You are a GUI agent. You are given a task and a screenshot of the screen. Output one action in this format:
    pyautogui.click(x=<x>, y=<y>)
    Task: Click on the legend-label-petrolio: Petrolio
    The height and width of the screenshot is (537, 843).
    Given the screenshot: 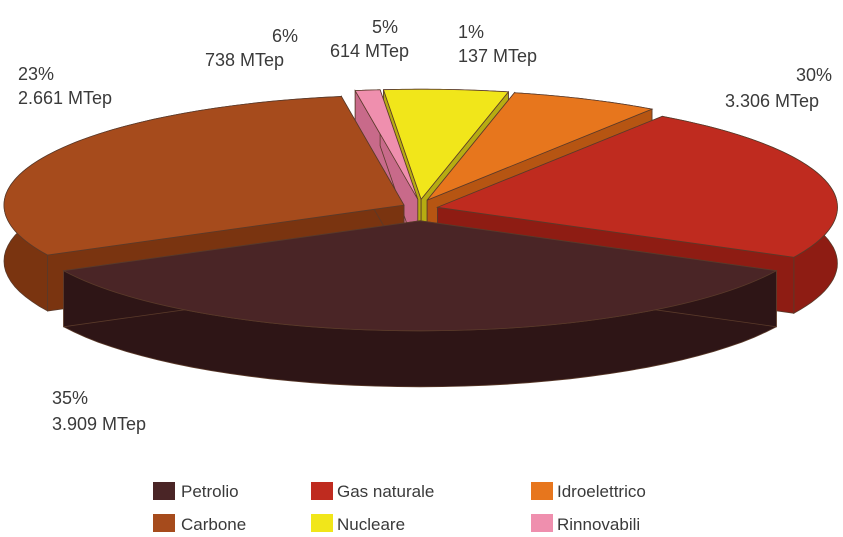 What is the action you would take?
    pyautogui.click(x=210, y=491)
    